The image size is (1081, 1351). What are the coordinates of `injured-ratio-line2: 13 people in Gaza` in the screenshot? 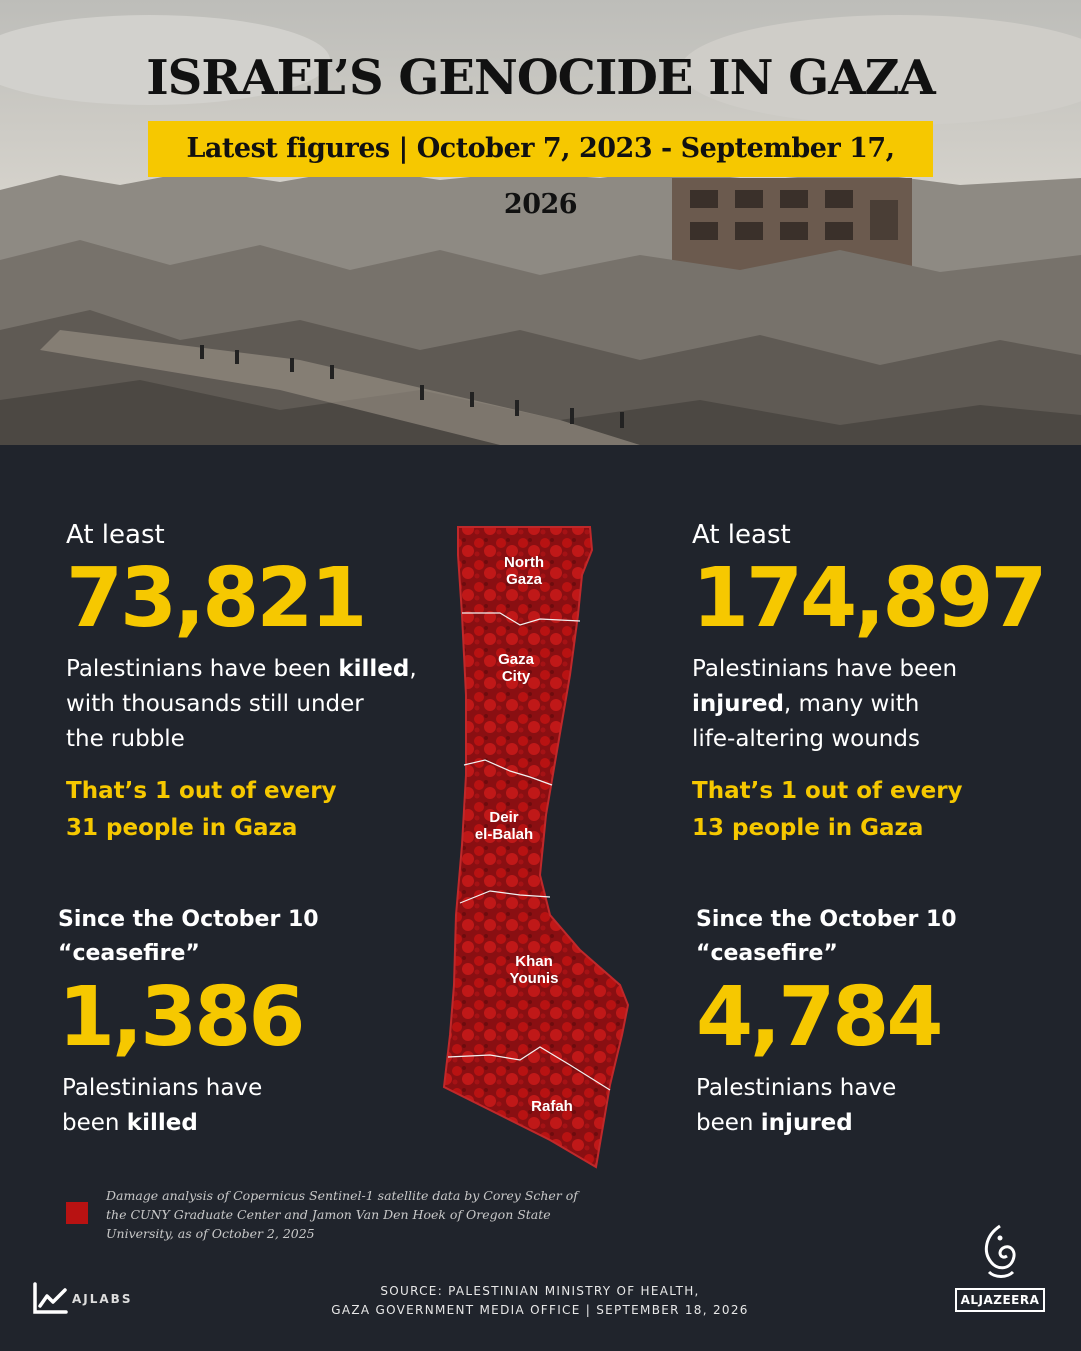 It's located at (808, 828).